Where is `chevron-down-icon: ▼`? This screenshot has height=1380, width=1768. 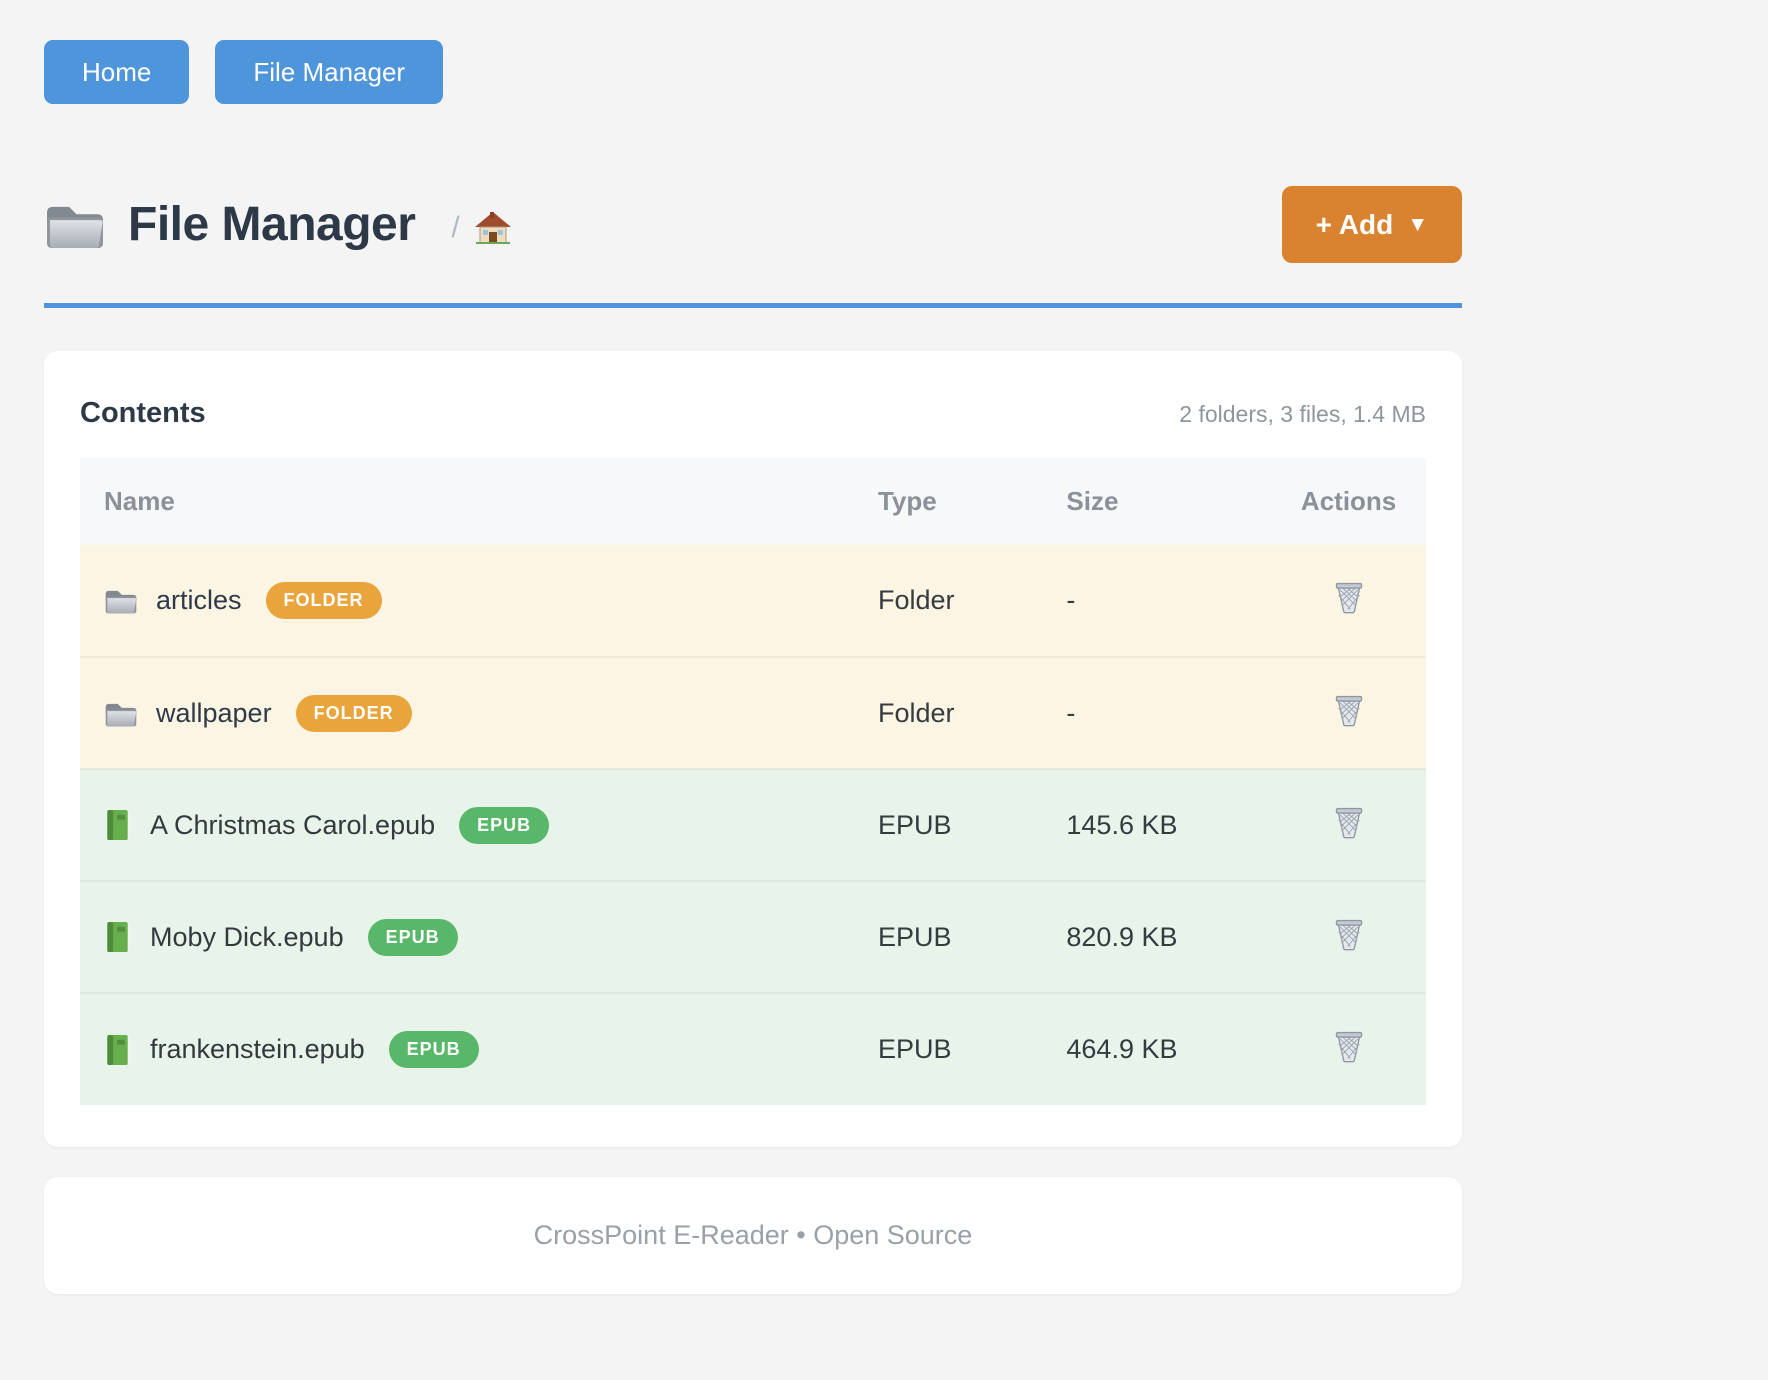 chevron-down-icon: ▼ is located at coordinates (1417, 224).